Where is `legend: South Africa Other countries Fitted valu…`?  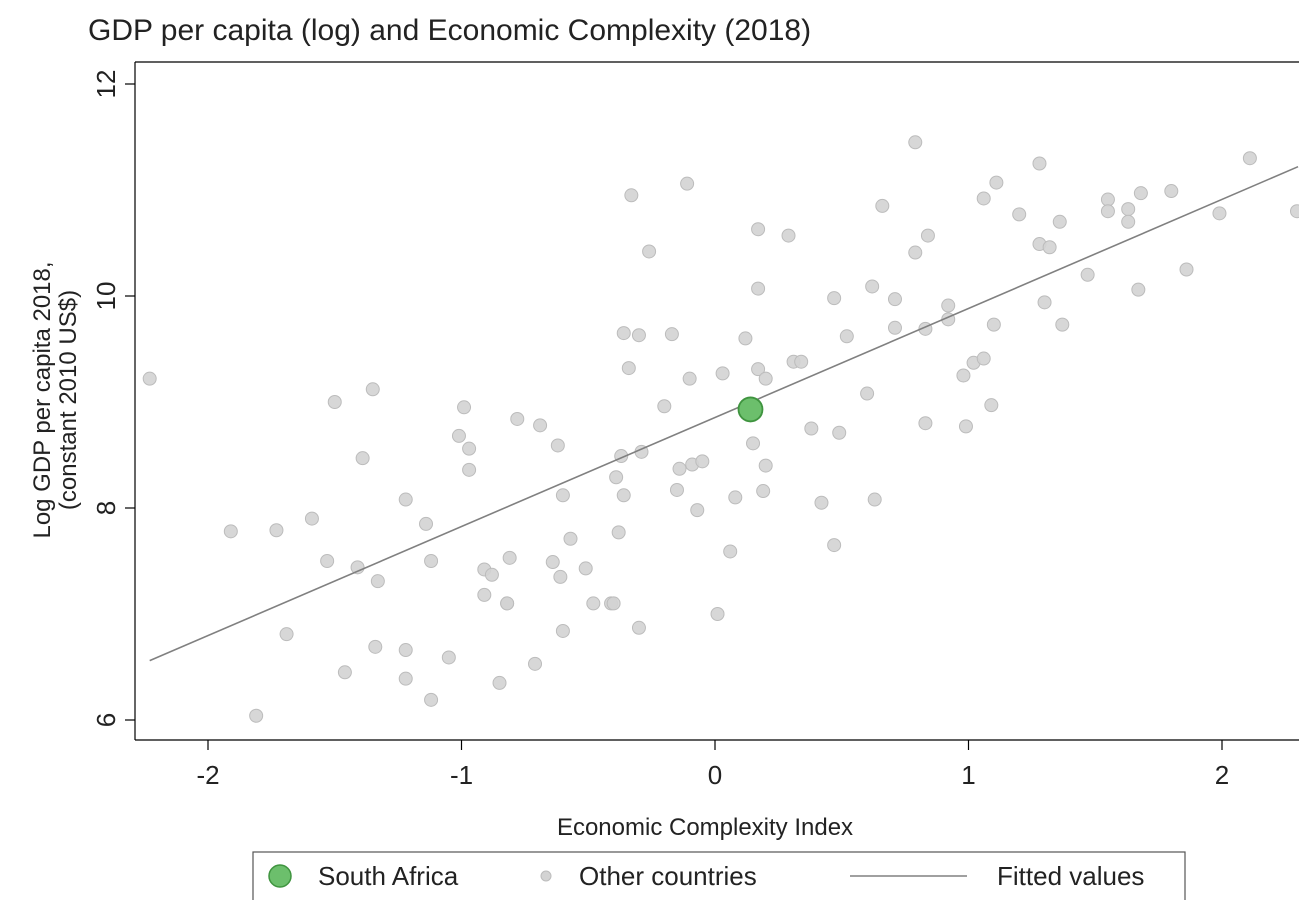 legend: South Africa Other countries Fitted valu… is located at coordinates (719, 875).